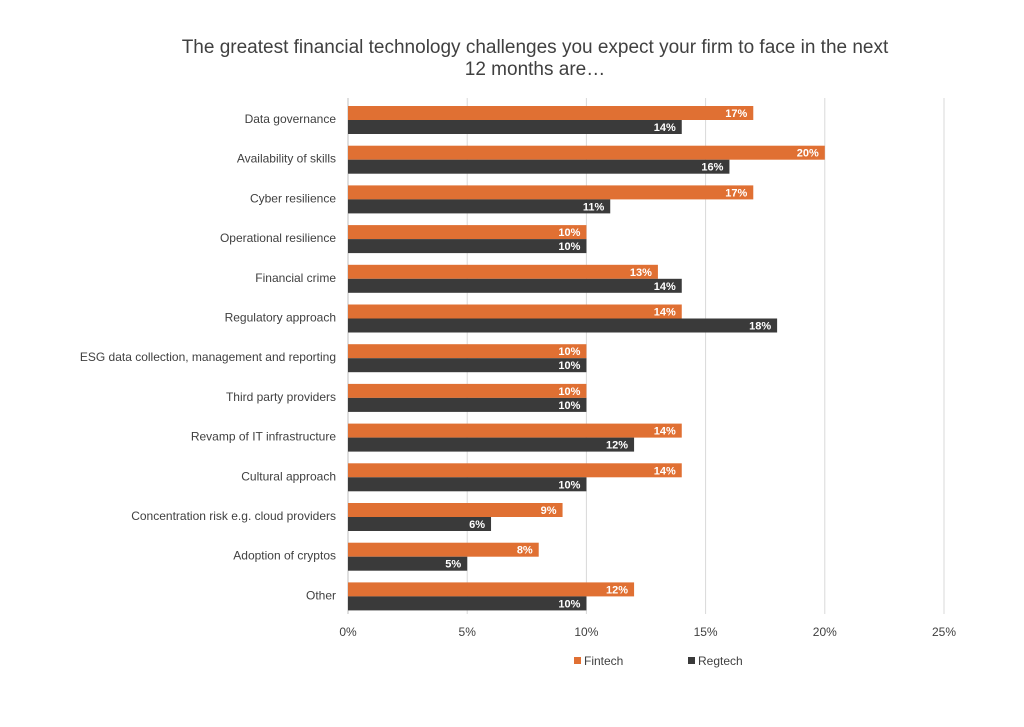 The height and width of the screenshot is (727, 1024). I want to click on data-label: 9%, so click(549, 511).